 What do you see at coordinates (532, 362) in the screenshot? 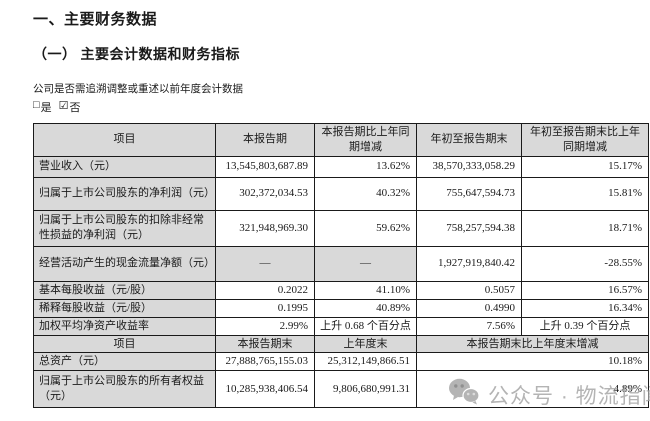
I see `value-cell: 10.18%` at bounding box center [532, 362].